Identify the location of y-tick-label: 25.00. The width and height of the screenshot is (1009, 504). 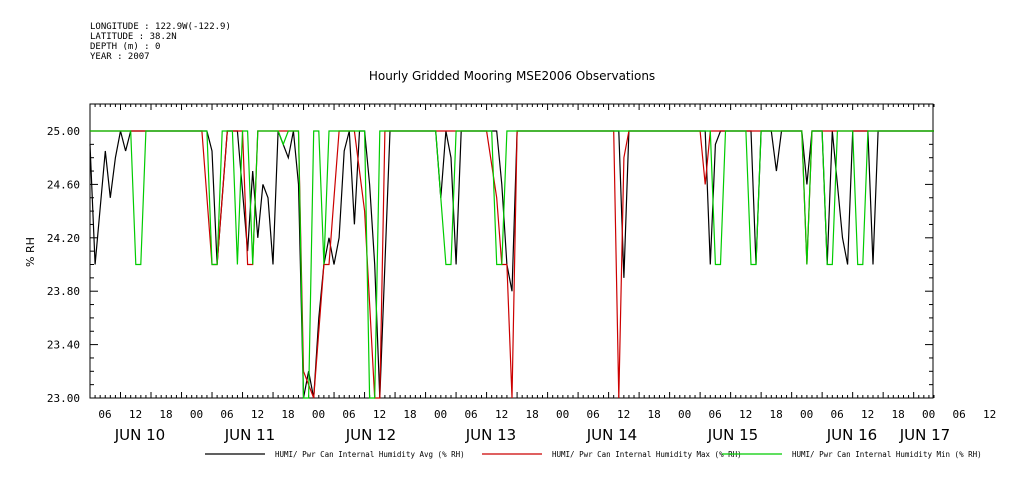
(63, 131).